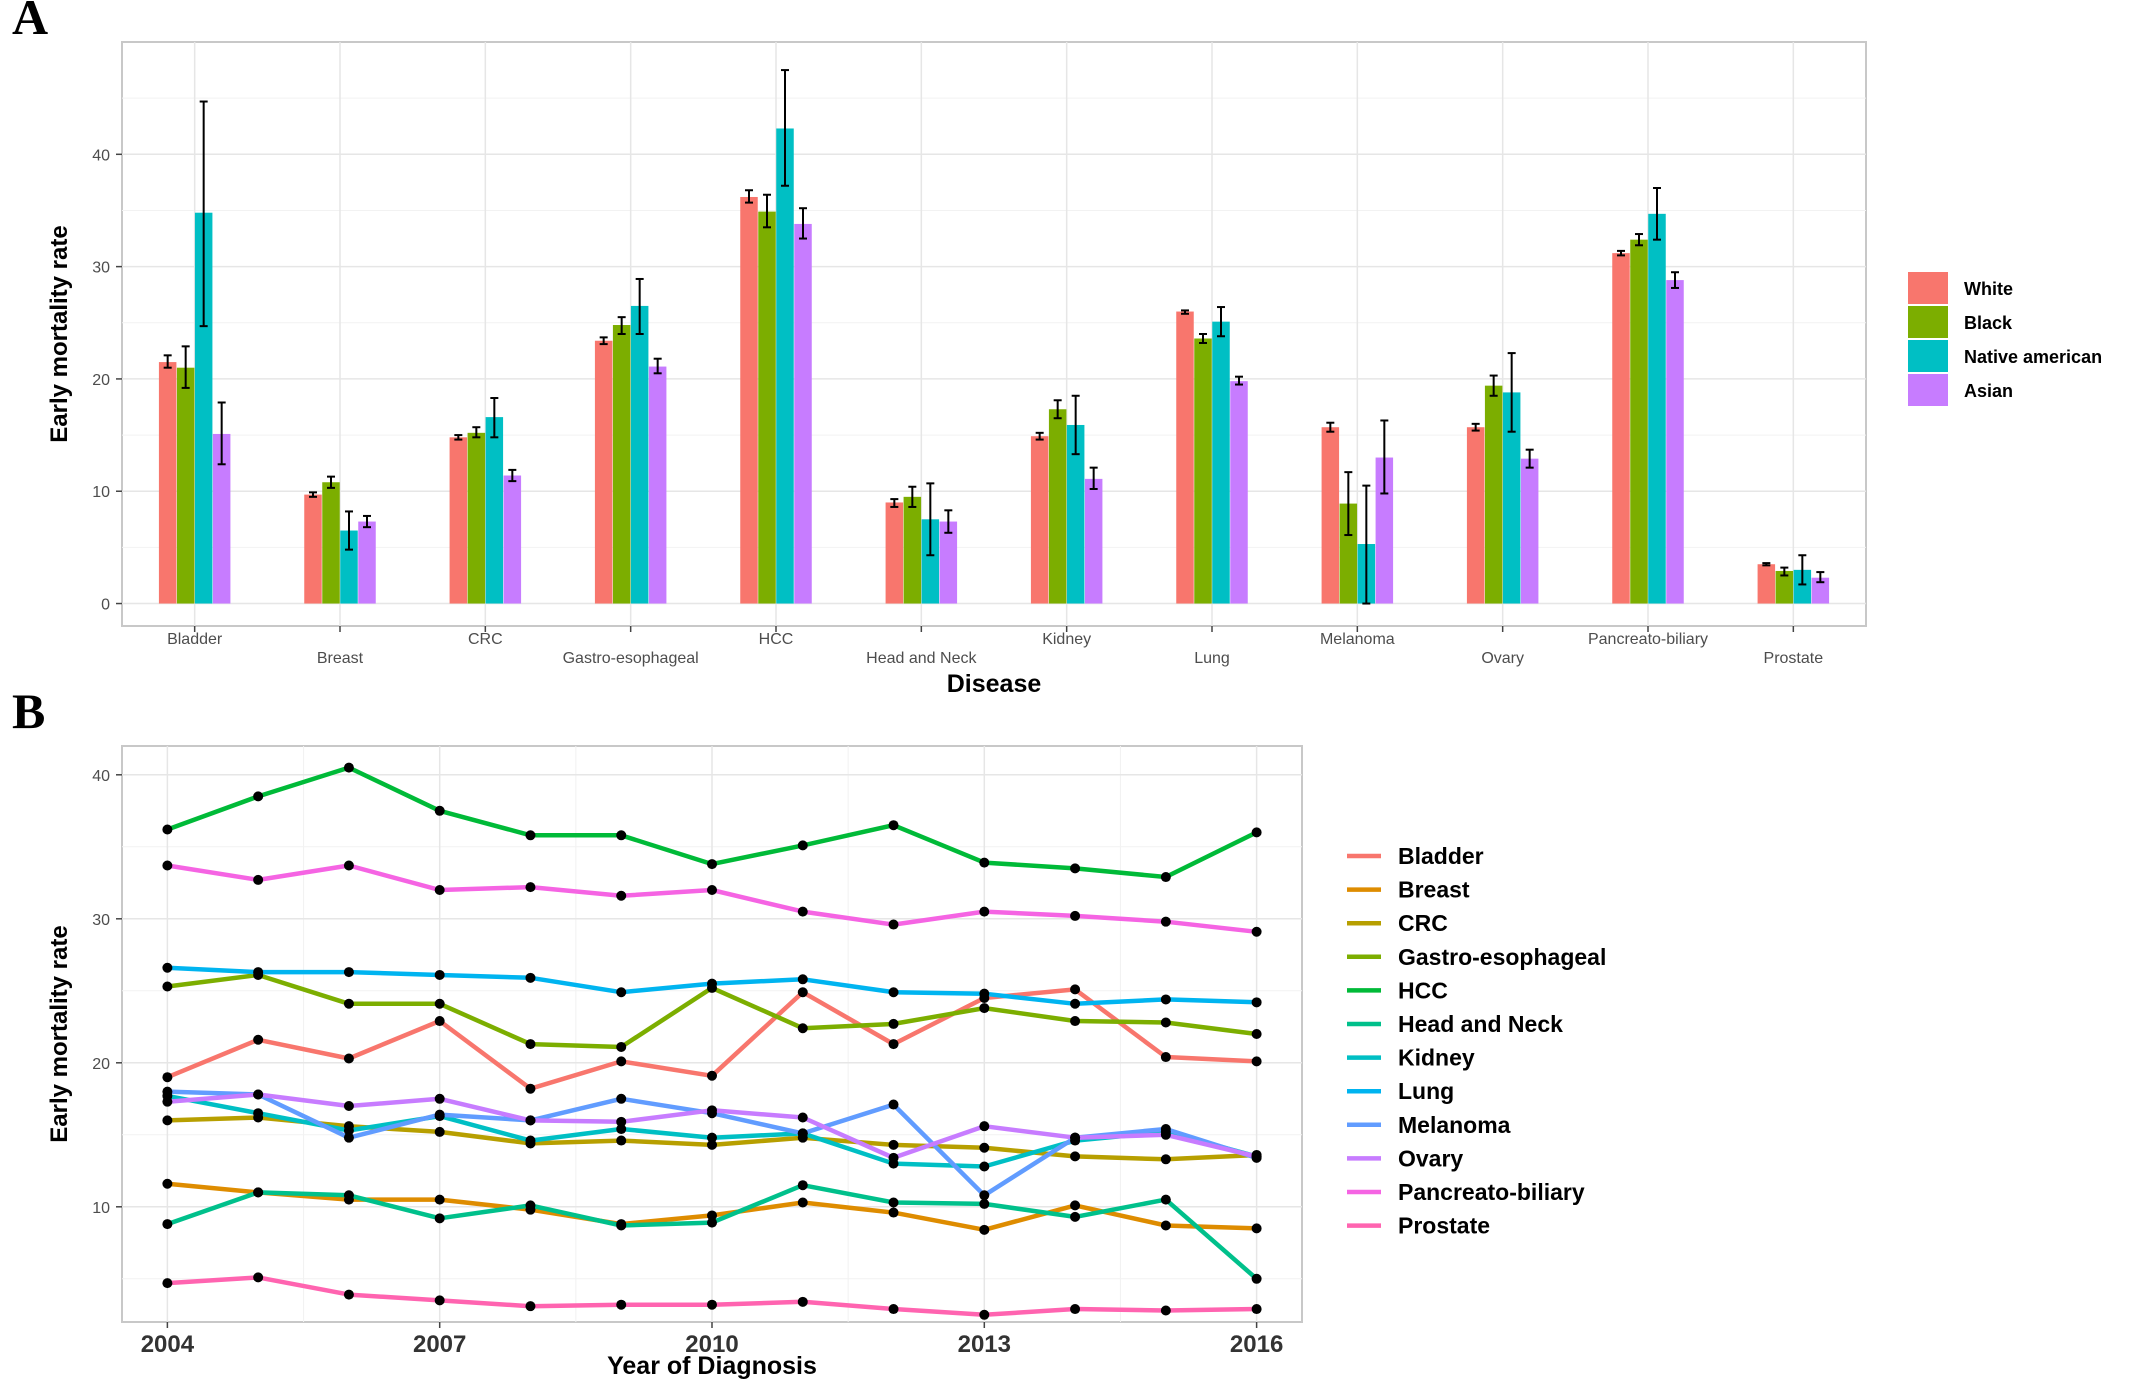  Describe the element at coordinates (1928, 288) in the screenshot. I see `legend-key-white` at that location.